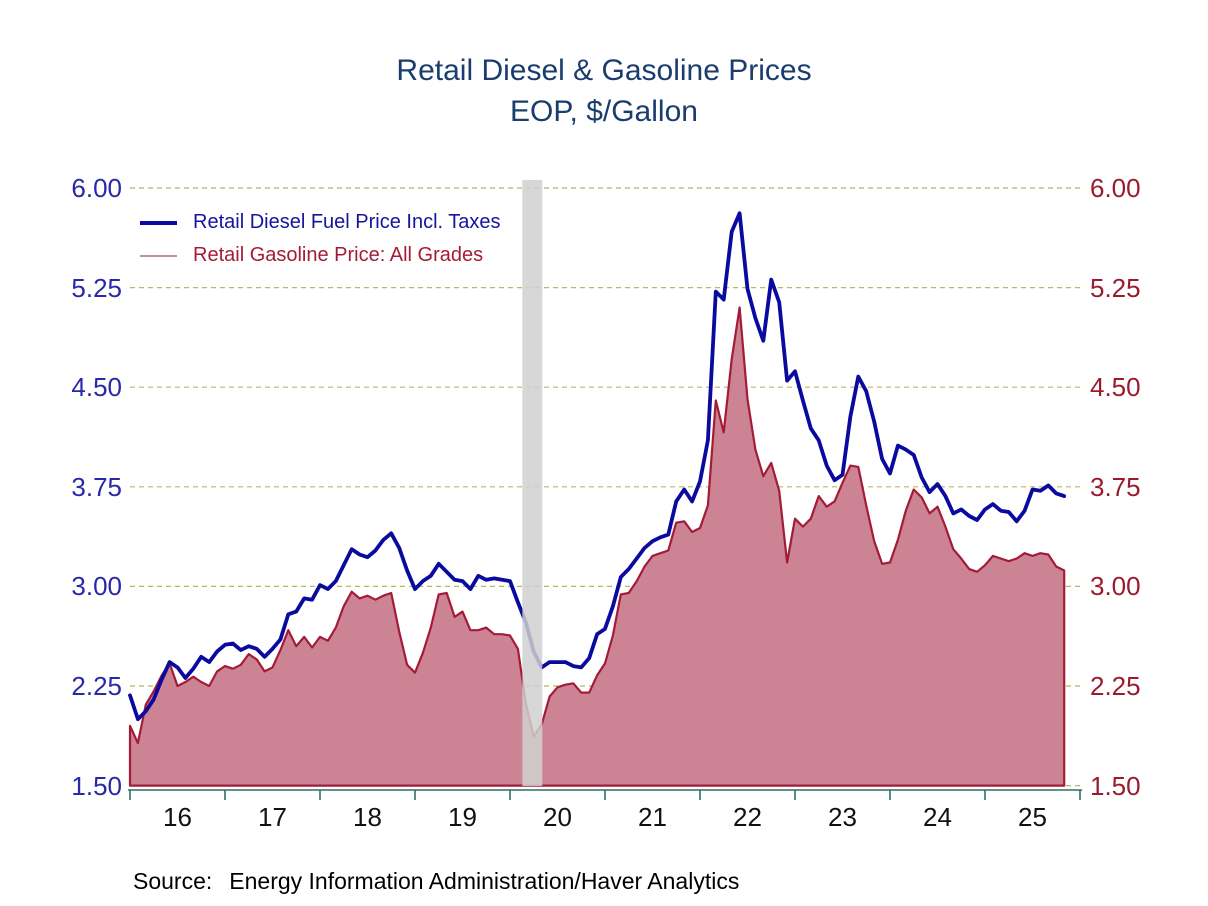 The width and height of the screenshot is (1208, 906). I want to click on x-tick-label-22: 22, so click(747, 817).